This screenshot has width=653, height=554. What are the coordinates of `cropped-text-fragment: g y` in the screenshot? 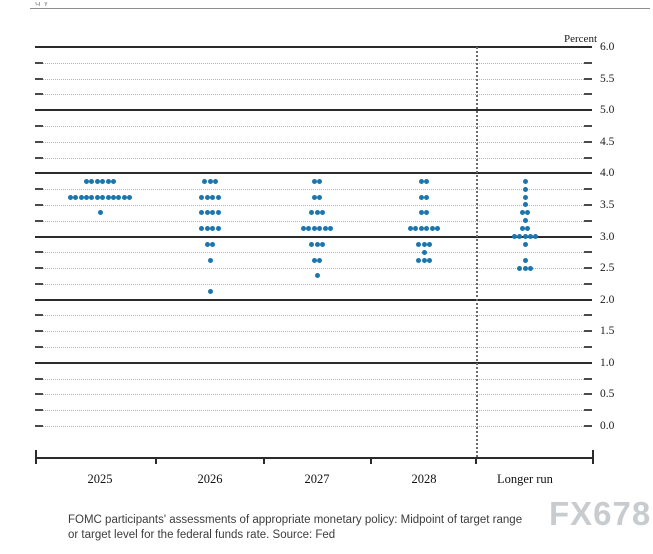 It's located at (42, 4).